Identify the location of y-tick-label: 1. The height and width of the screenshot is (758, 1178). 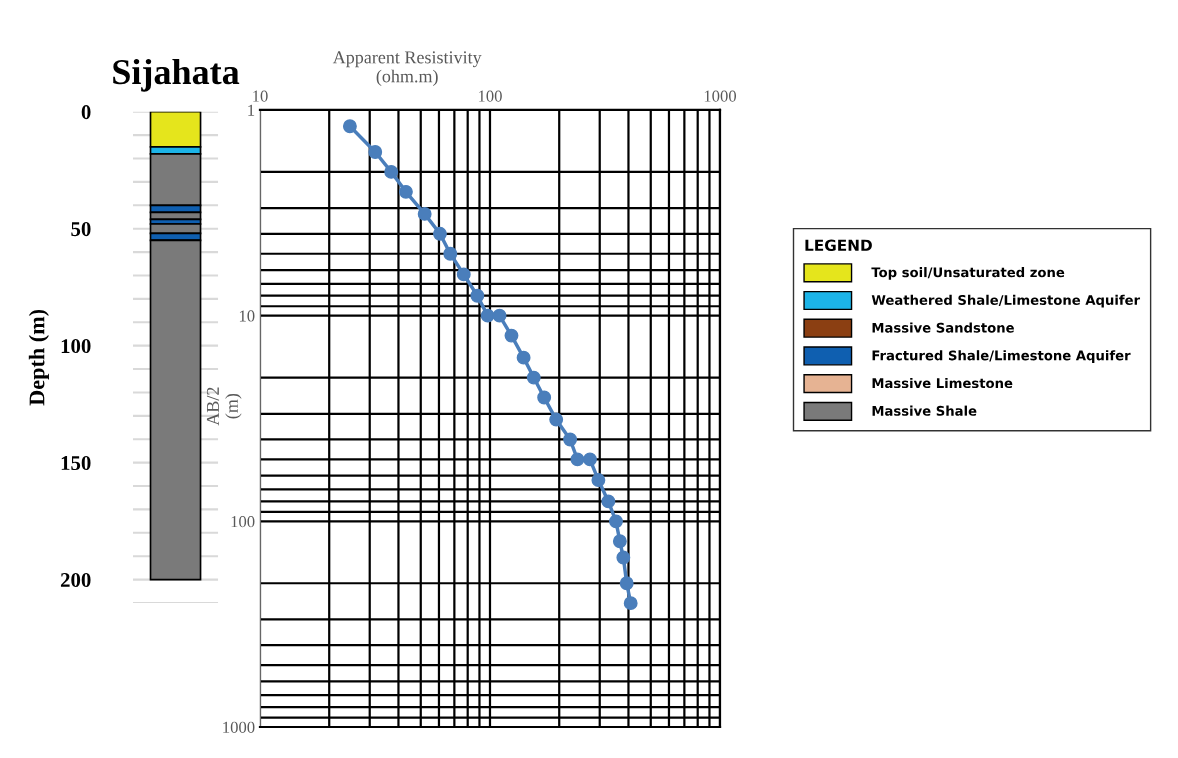
(251, 110).